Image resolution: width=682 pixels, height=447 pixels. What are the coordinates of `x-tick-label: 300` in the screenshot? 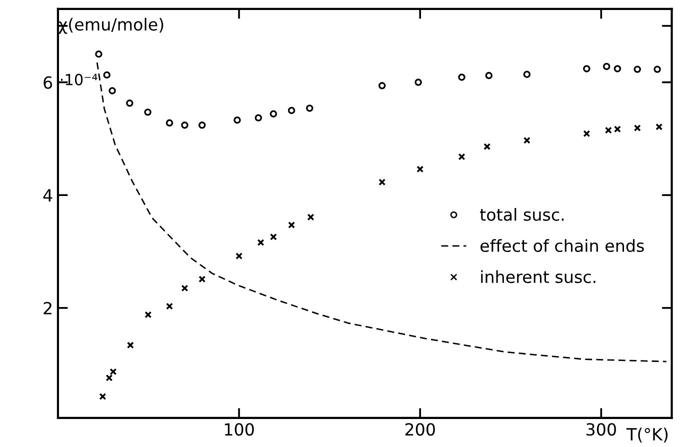 It's located at (601, 429).